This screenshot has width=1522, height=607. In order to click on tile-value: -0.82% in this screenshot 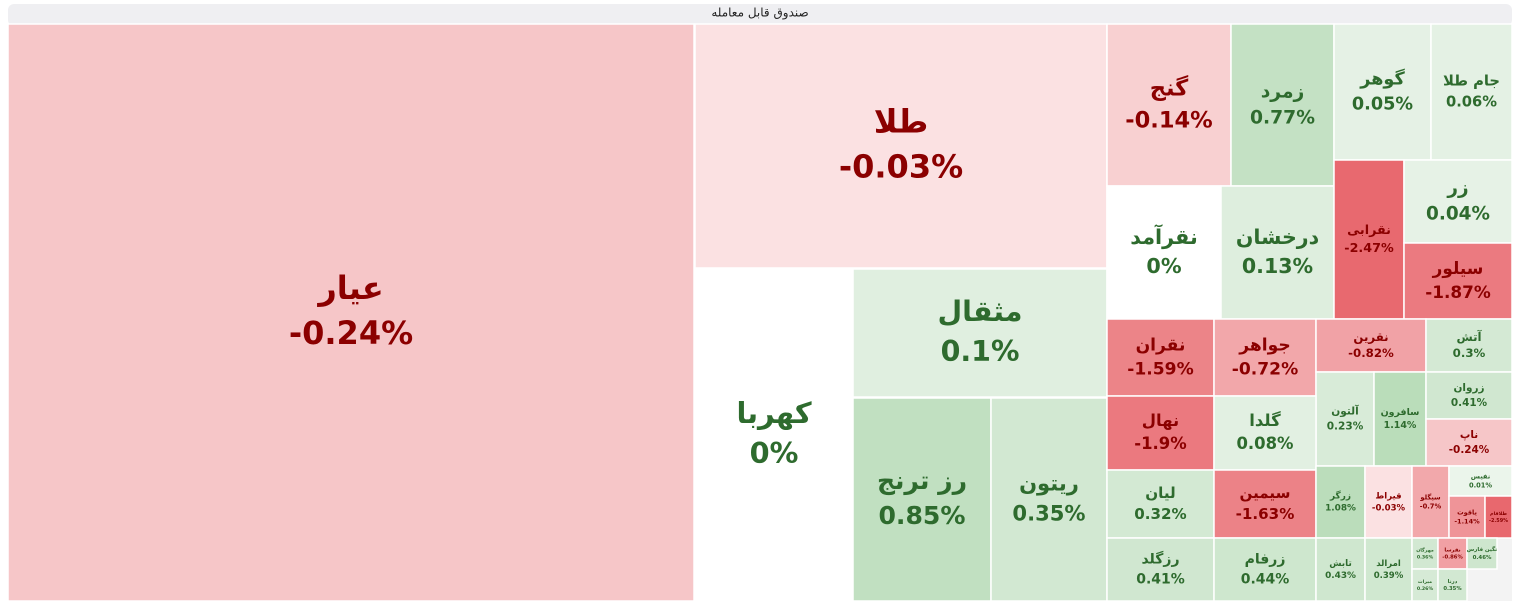, I will do `click(1371, 353)`.